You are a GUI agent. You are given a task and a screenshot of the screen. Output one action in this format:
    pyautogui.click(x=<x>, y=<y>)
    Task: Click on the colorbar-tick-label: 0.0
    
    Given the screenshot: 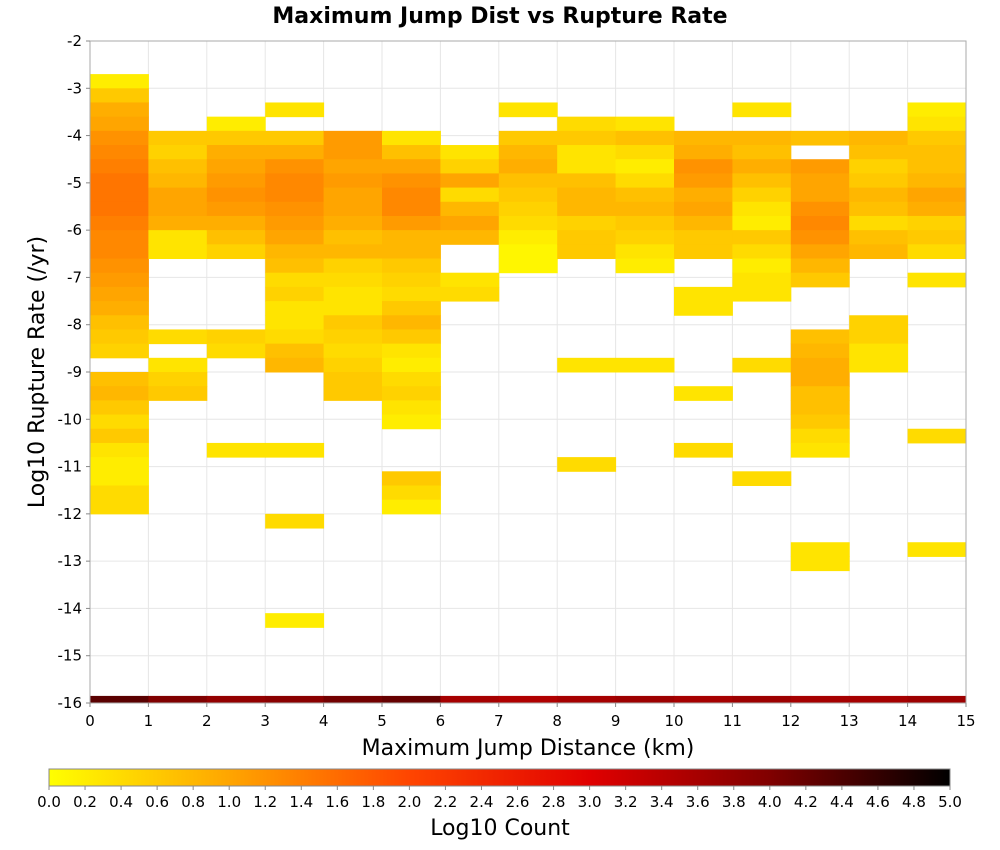 What is the action you would take?
    pyautogui.click(x=49, y=802)
    